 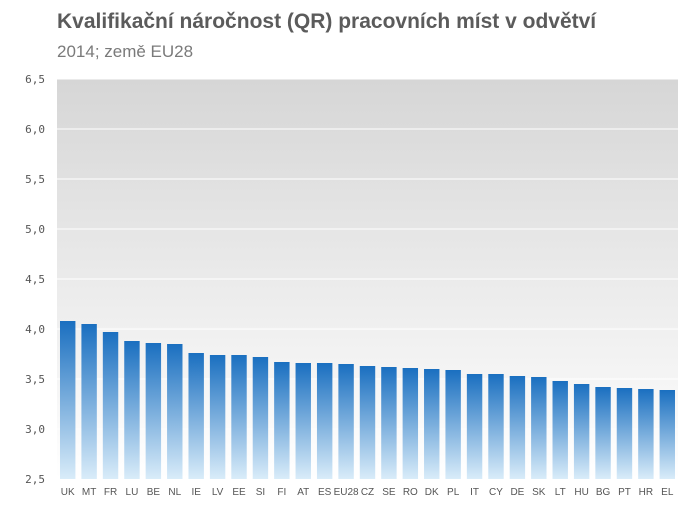 I want to click on x-tick-label: IT, so click(x=474, y=492).